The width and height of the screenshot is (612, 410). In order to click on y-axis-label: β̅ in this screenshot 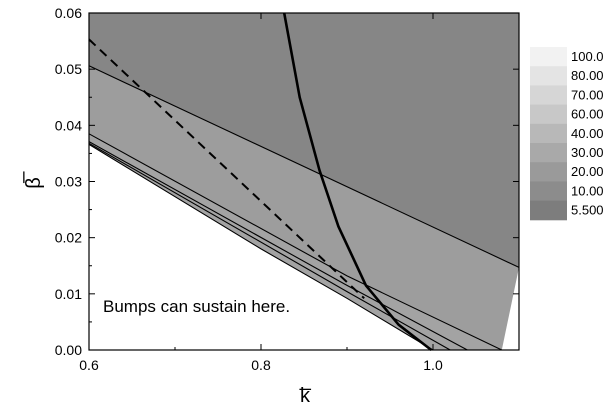, I will do `click(33, 180)`.